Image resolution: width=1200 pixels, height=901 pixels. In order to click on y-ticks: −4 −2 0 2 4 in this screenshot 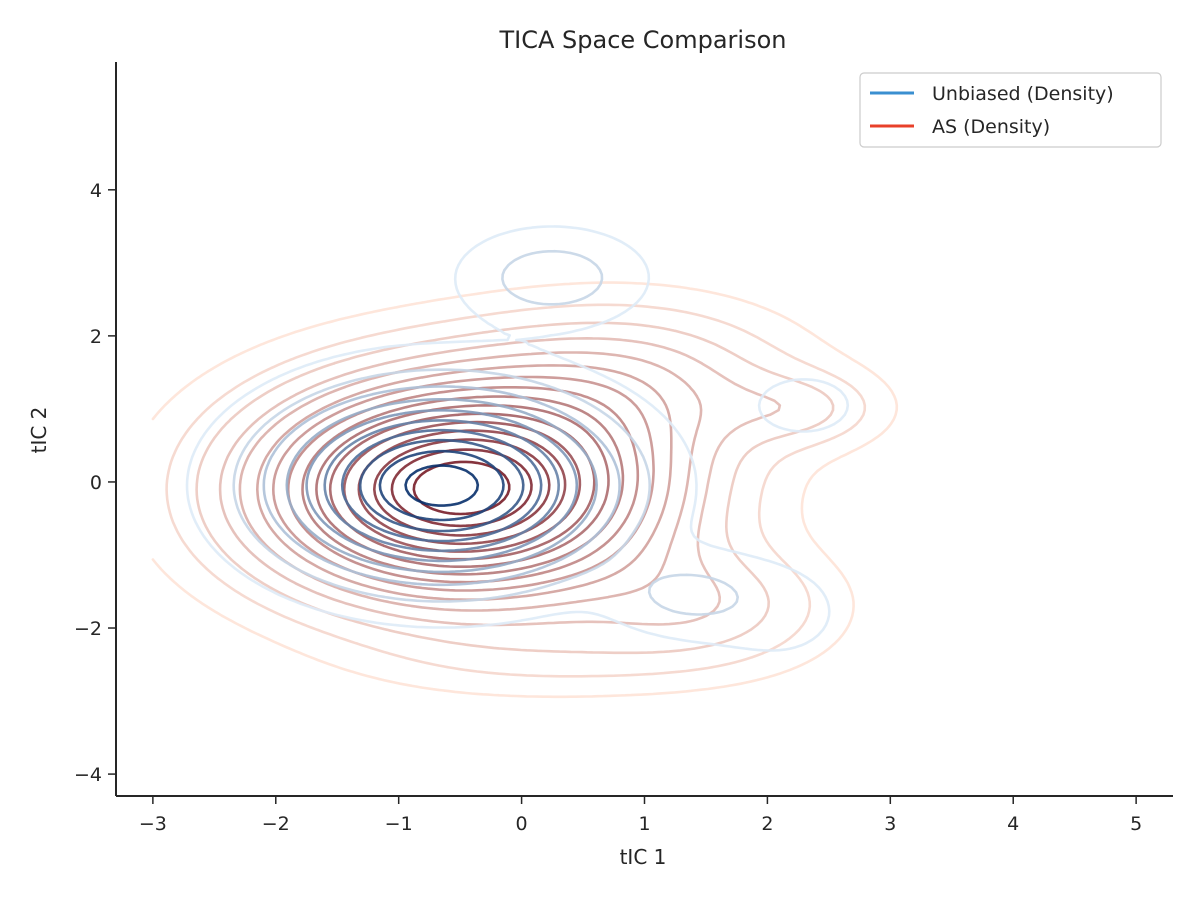, I will do `click(95, 483)`.